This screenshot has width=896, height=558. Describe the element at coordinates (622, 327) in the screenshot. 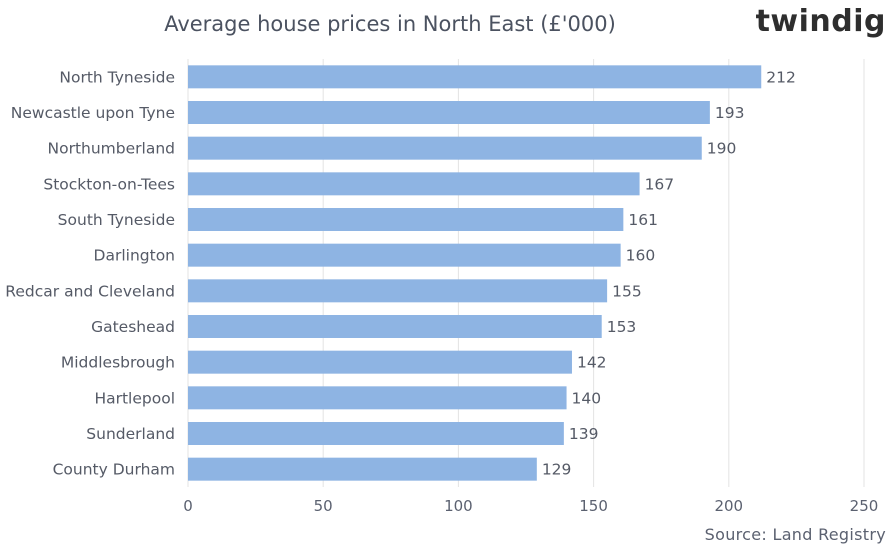

I see `data-label: 153` at that location.